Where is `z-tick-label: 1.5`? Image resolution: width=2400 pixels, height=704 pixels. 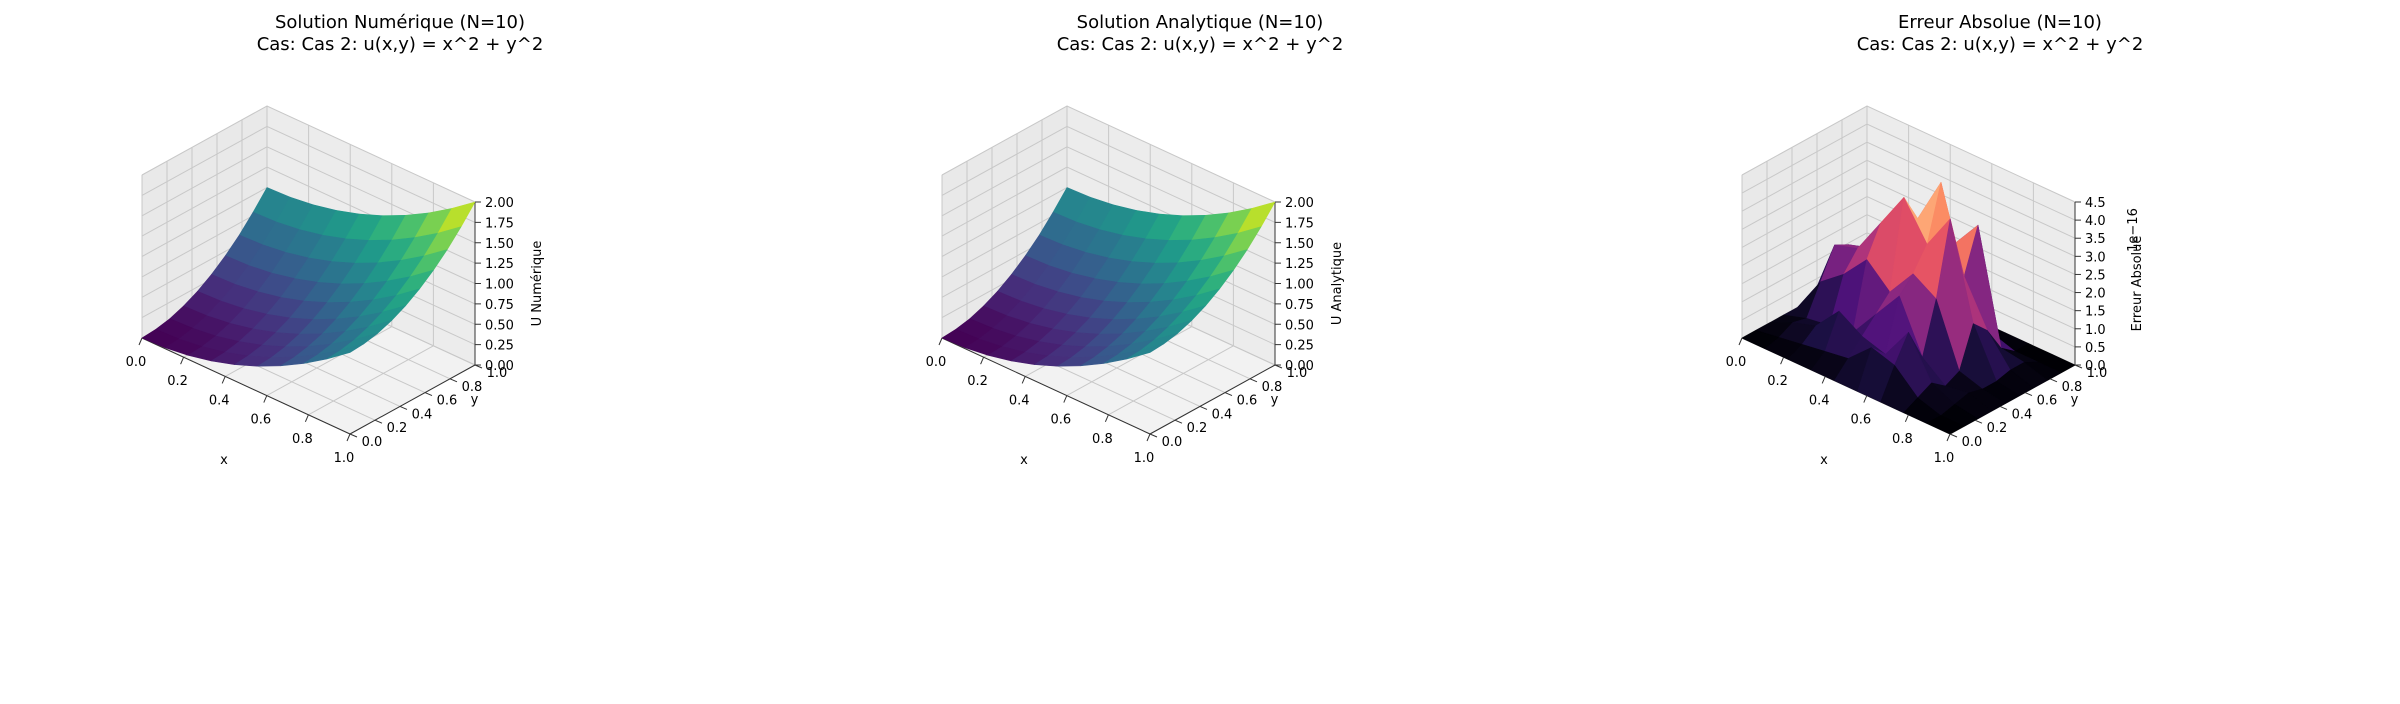 z-tick-label: 1.5 is located at coordinates (2095, 312).